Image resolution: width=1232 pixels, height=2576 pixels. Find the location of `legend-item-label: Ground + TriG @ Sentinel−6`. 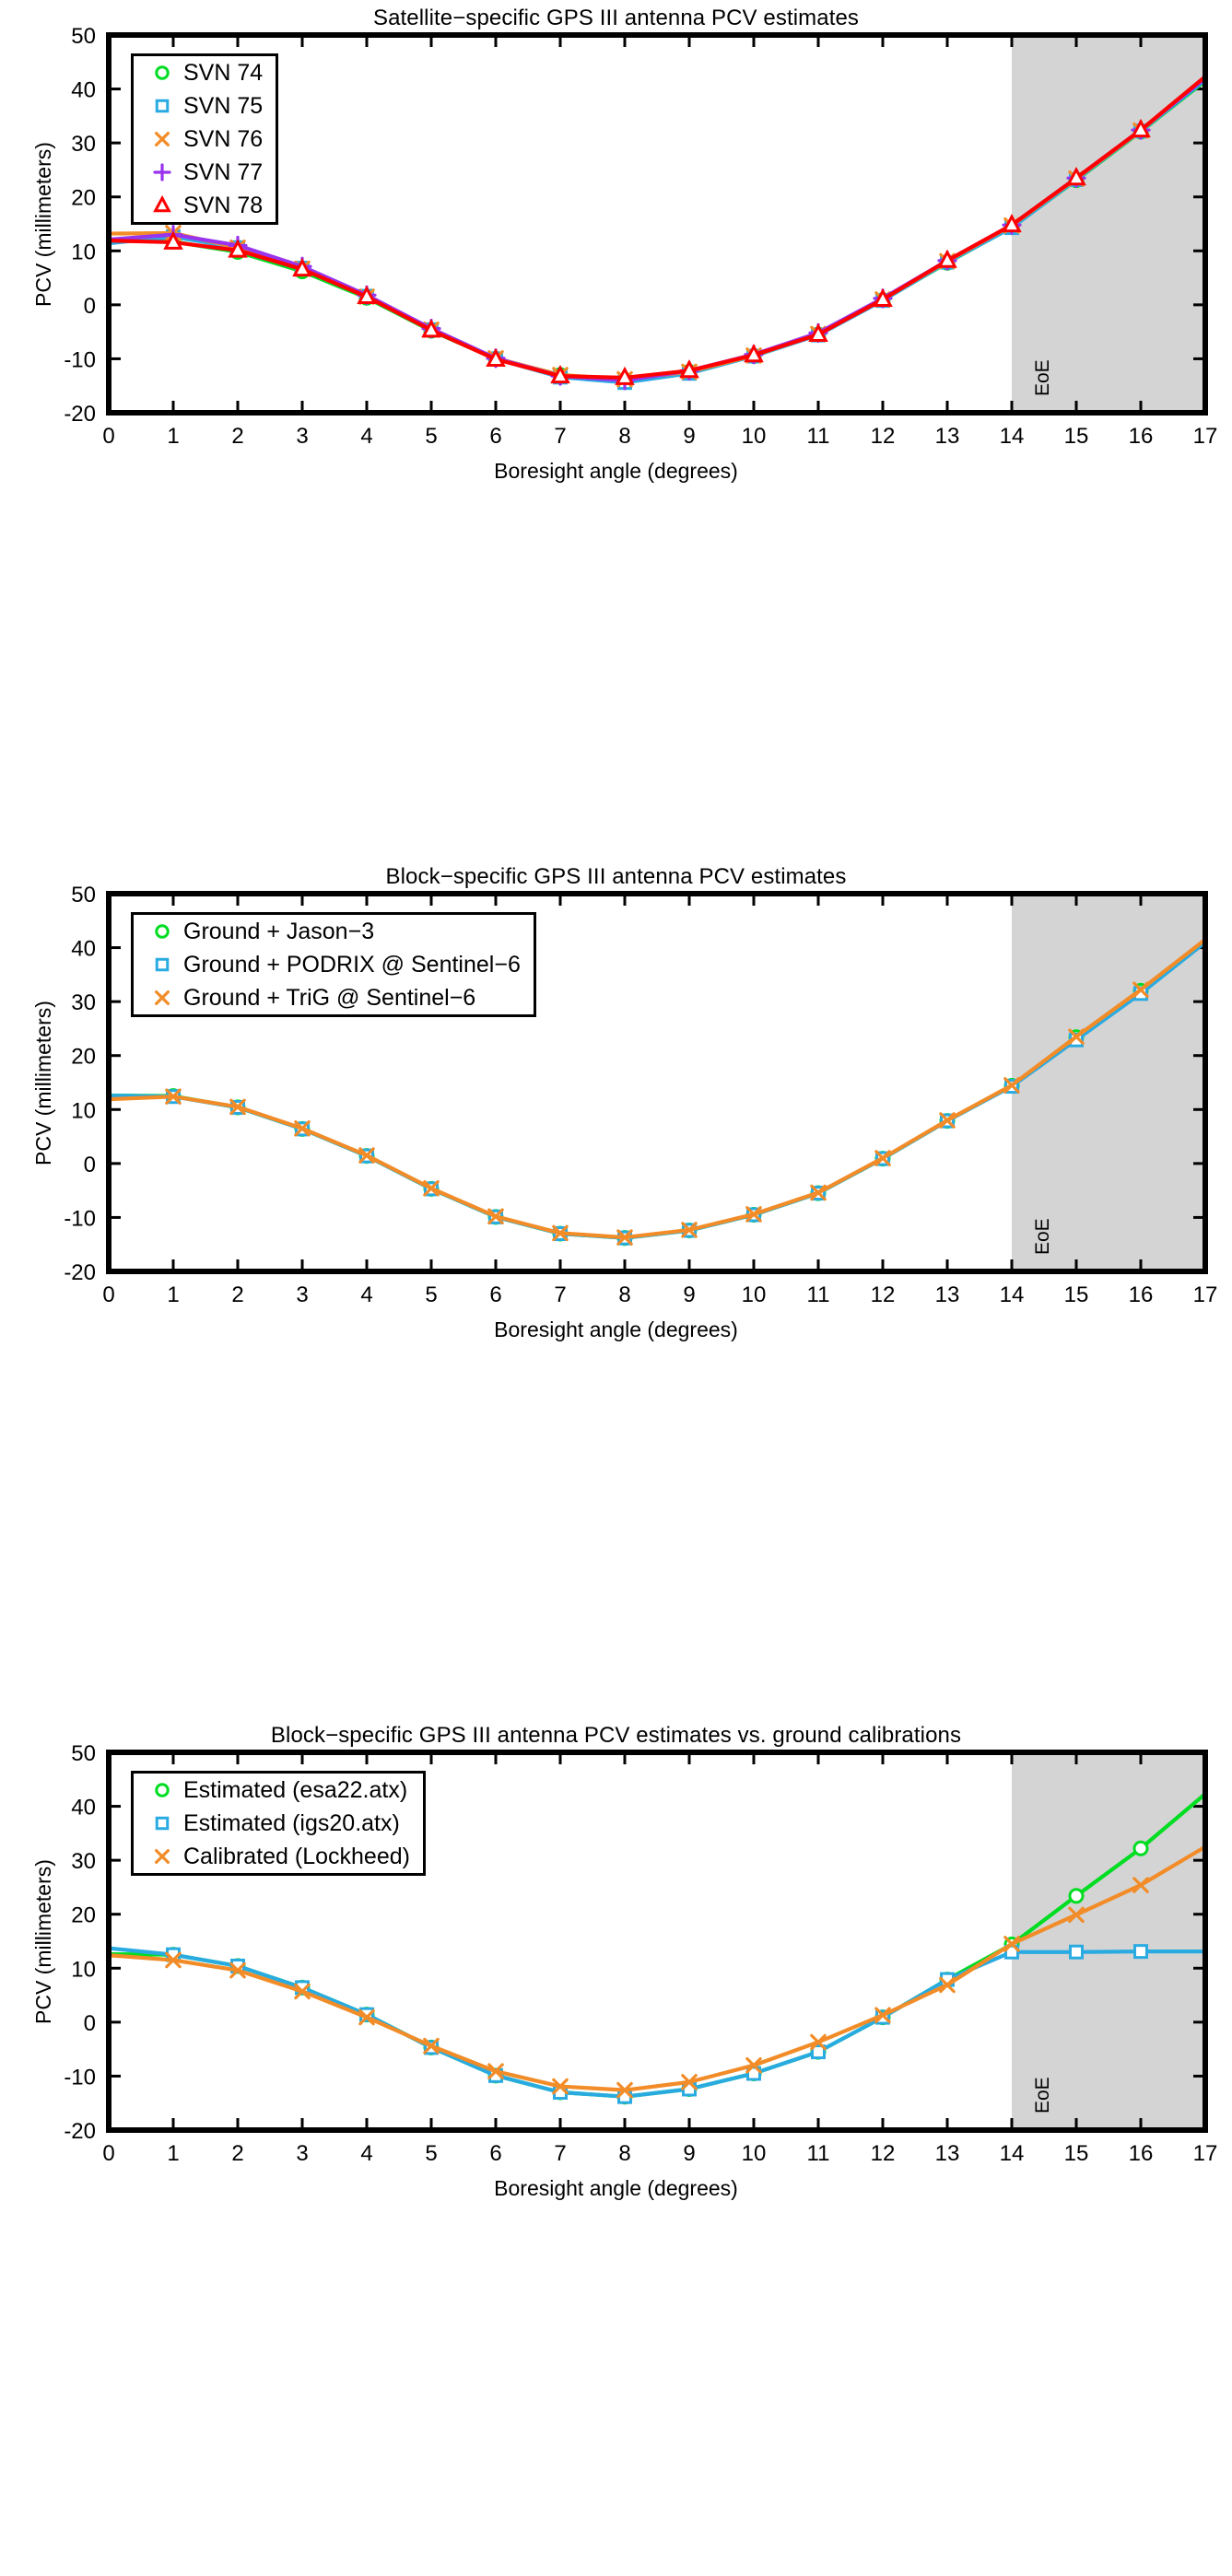

legend-item-label: Ground + TriG @ Sentinel−6 is located at coordinates (329, 997).